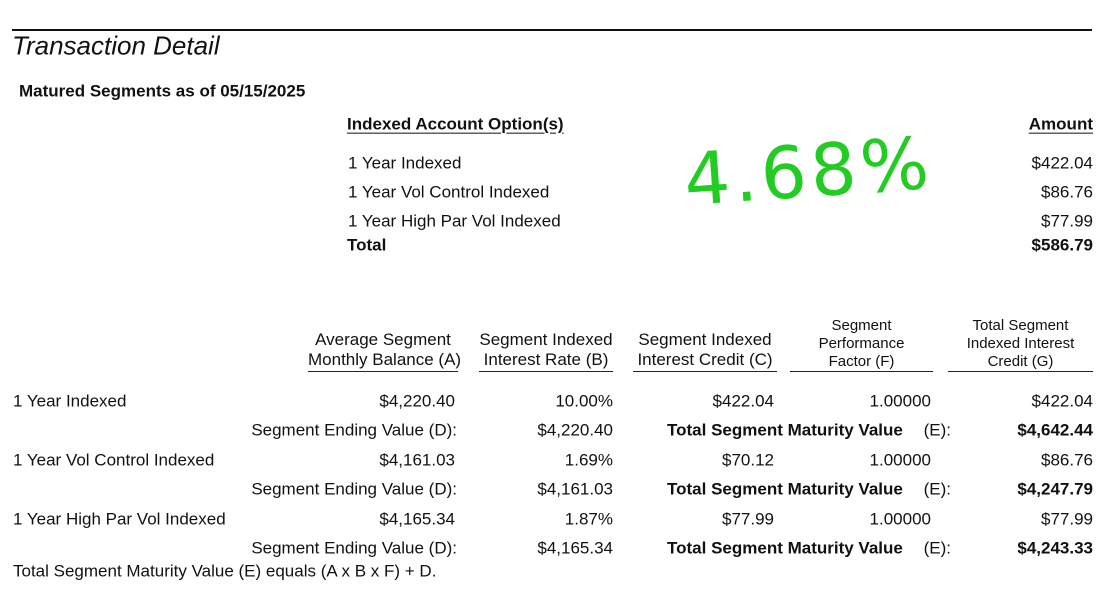 The width and height of the screenshot is (1117, 613). I want to click on option-name: 1 Year Indexed, so click(405, 163).